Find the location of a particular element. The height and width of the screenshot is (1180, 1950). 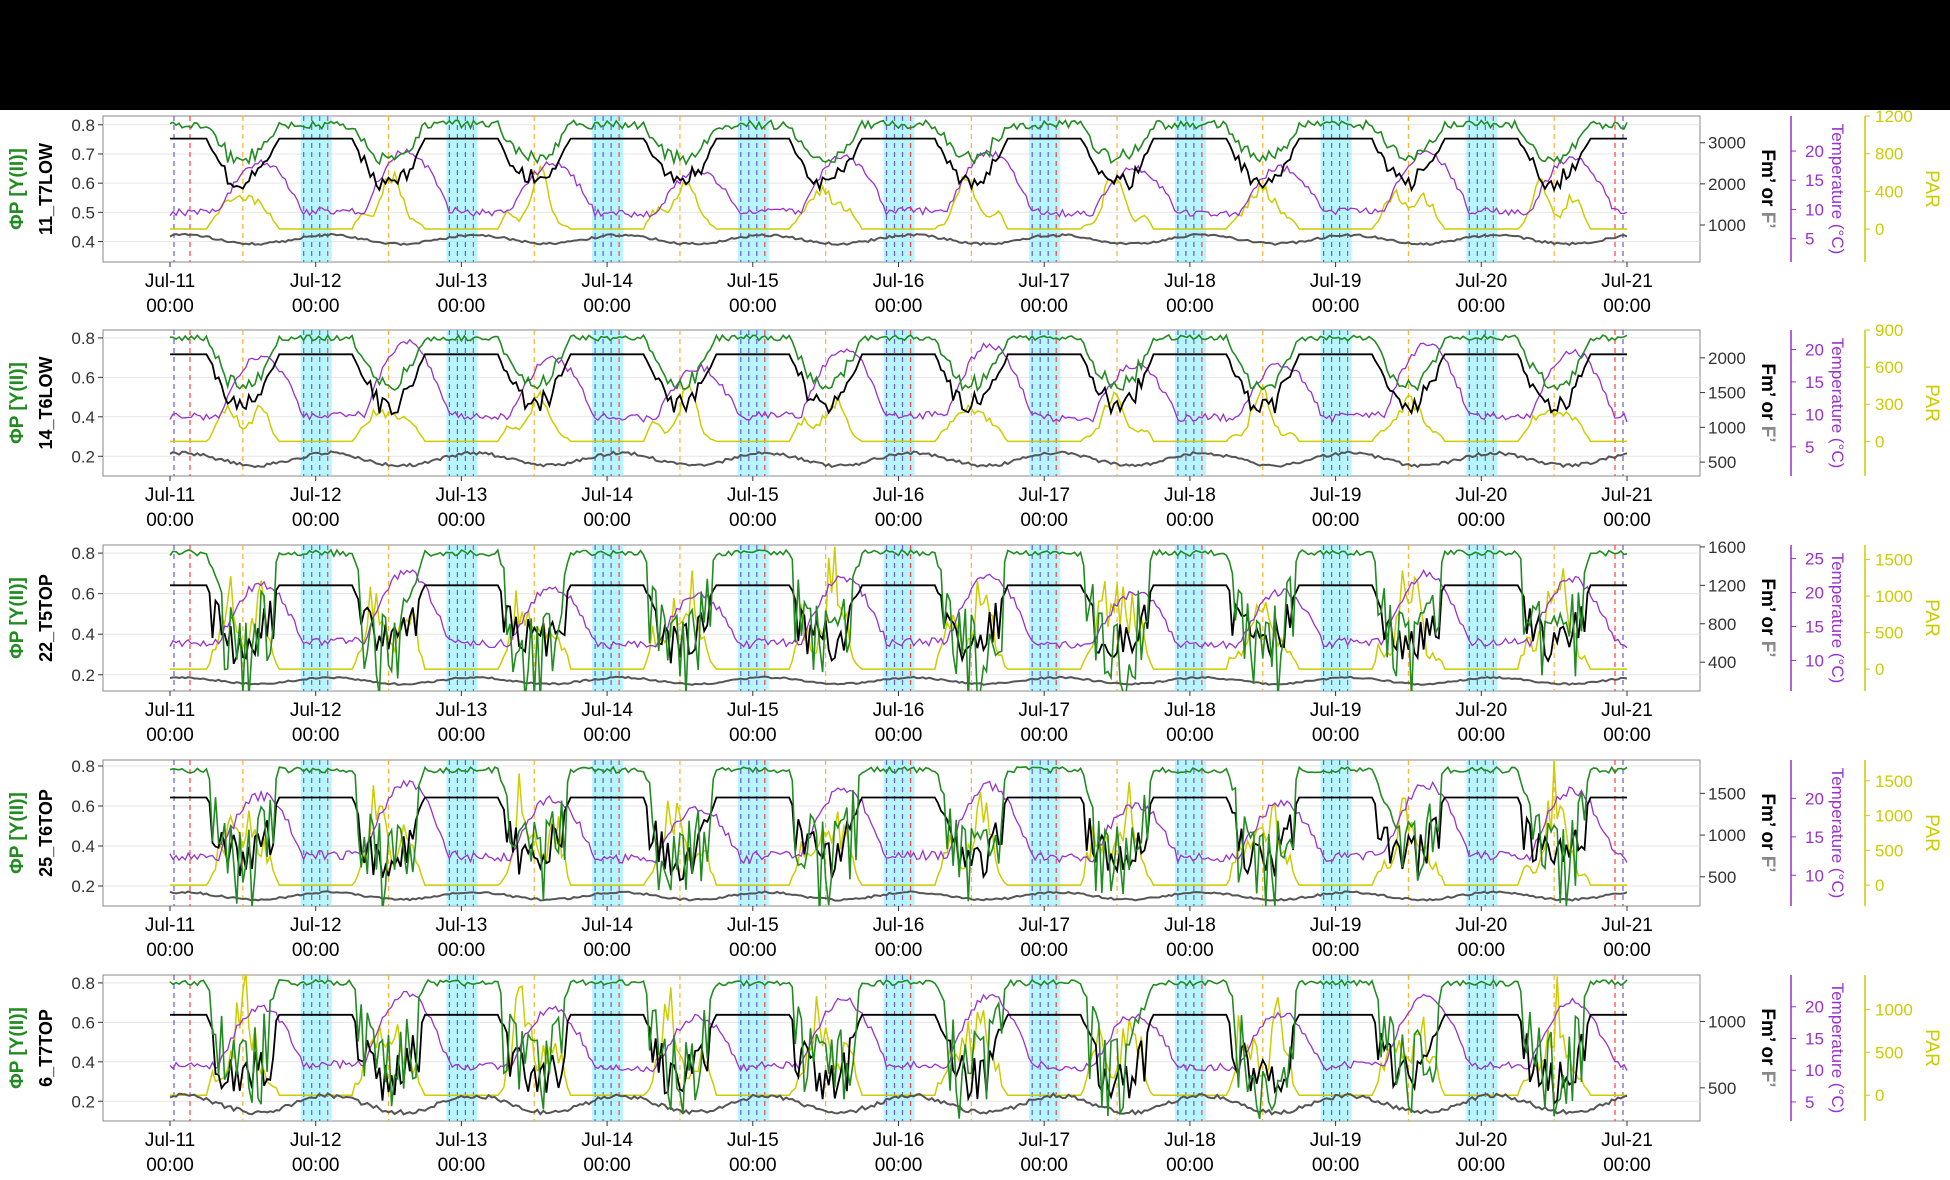

phi-tick-label: 0.4 is located at coordinates (83, 846).